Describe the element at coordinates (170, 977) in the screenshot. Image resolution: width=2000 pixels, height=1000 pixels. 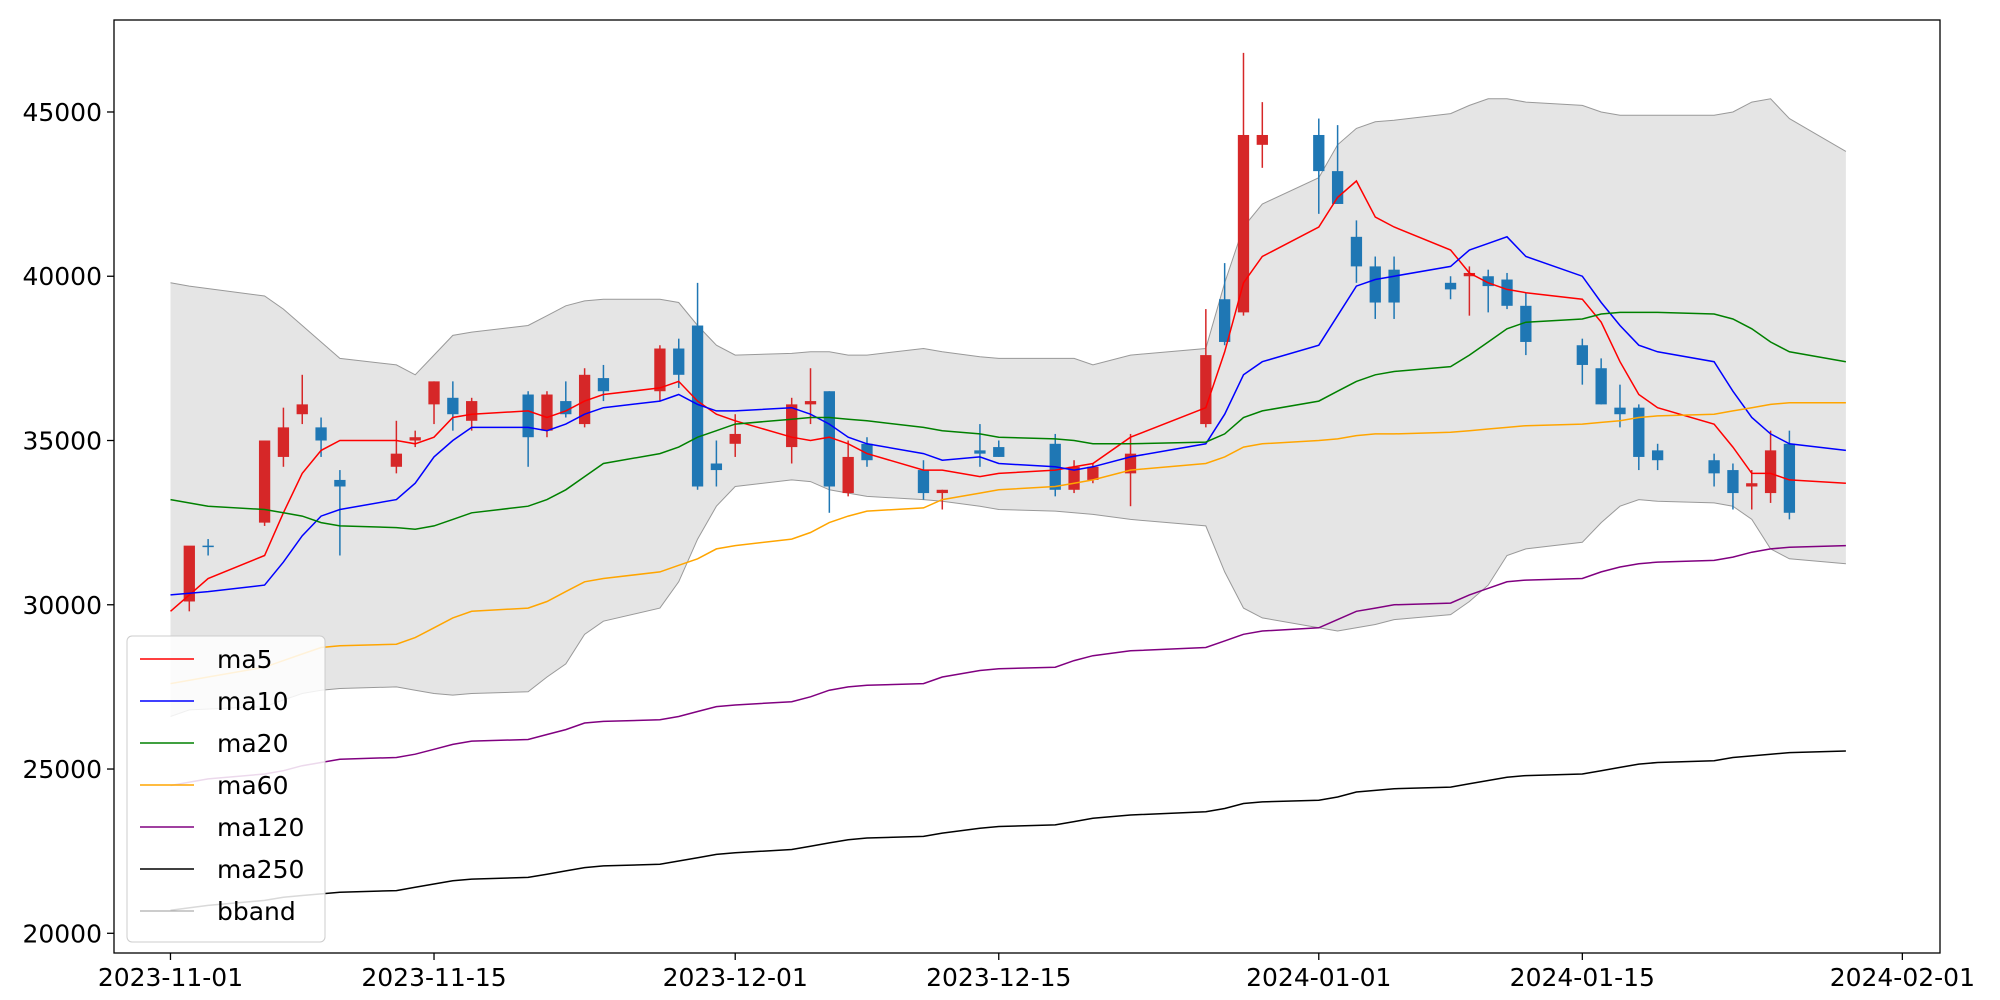
I see `x-tick-label: 2023-11-01` at that location.